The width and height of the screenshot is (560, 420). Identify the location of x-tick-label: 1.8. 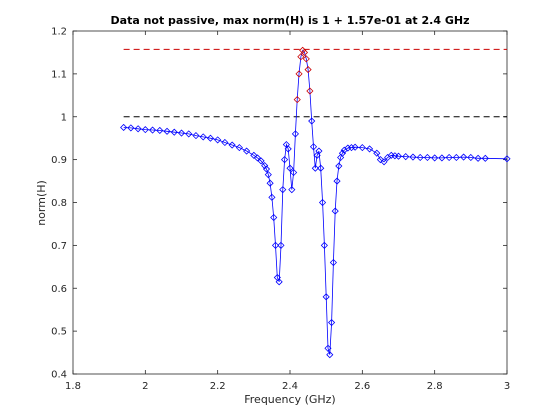
(73, 386).